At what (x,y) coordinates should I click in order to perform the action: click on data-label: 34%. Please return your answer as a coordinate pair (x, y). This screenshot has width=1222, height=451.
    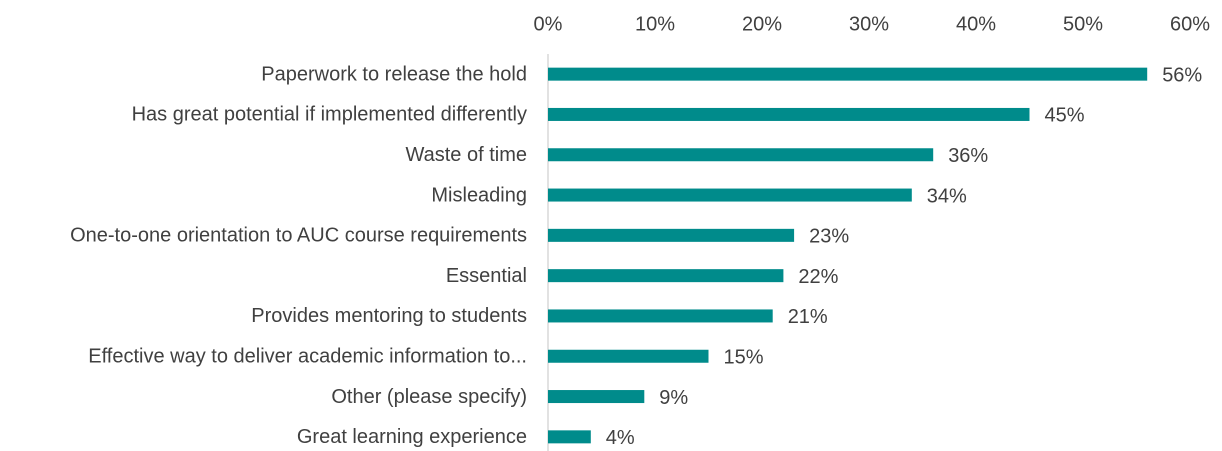
    Looking at the image, I should click on (947, 196).